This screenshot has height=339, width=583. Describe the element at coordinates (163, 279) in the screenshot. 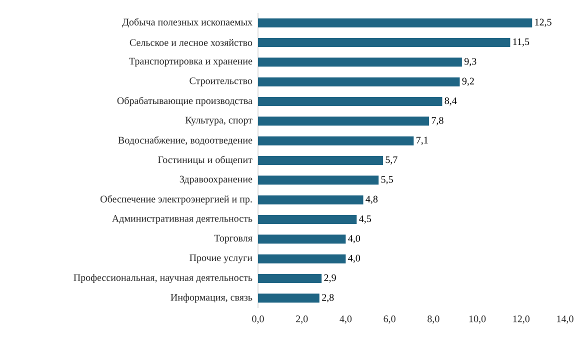

I see `y-tick-label: Профессиональная, научная деятельность` at that location.